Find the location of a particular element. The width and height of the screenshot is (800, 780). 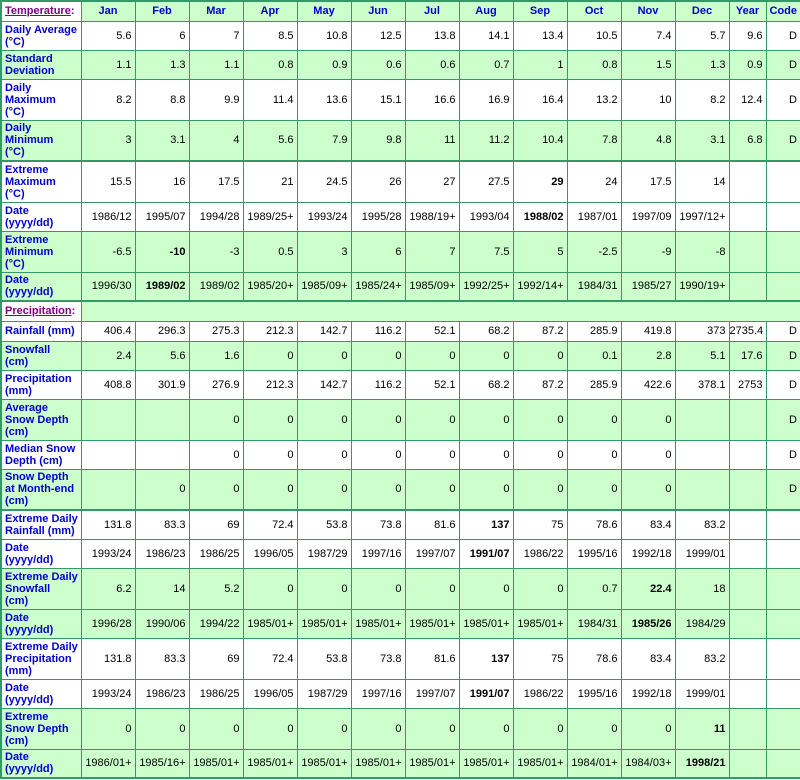

data-cell: 16 is located at coordinates (162, 181).